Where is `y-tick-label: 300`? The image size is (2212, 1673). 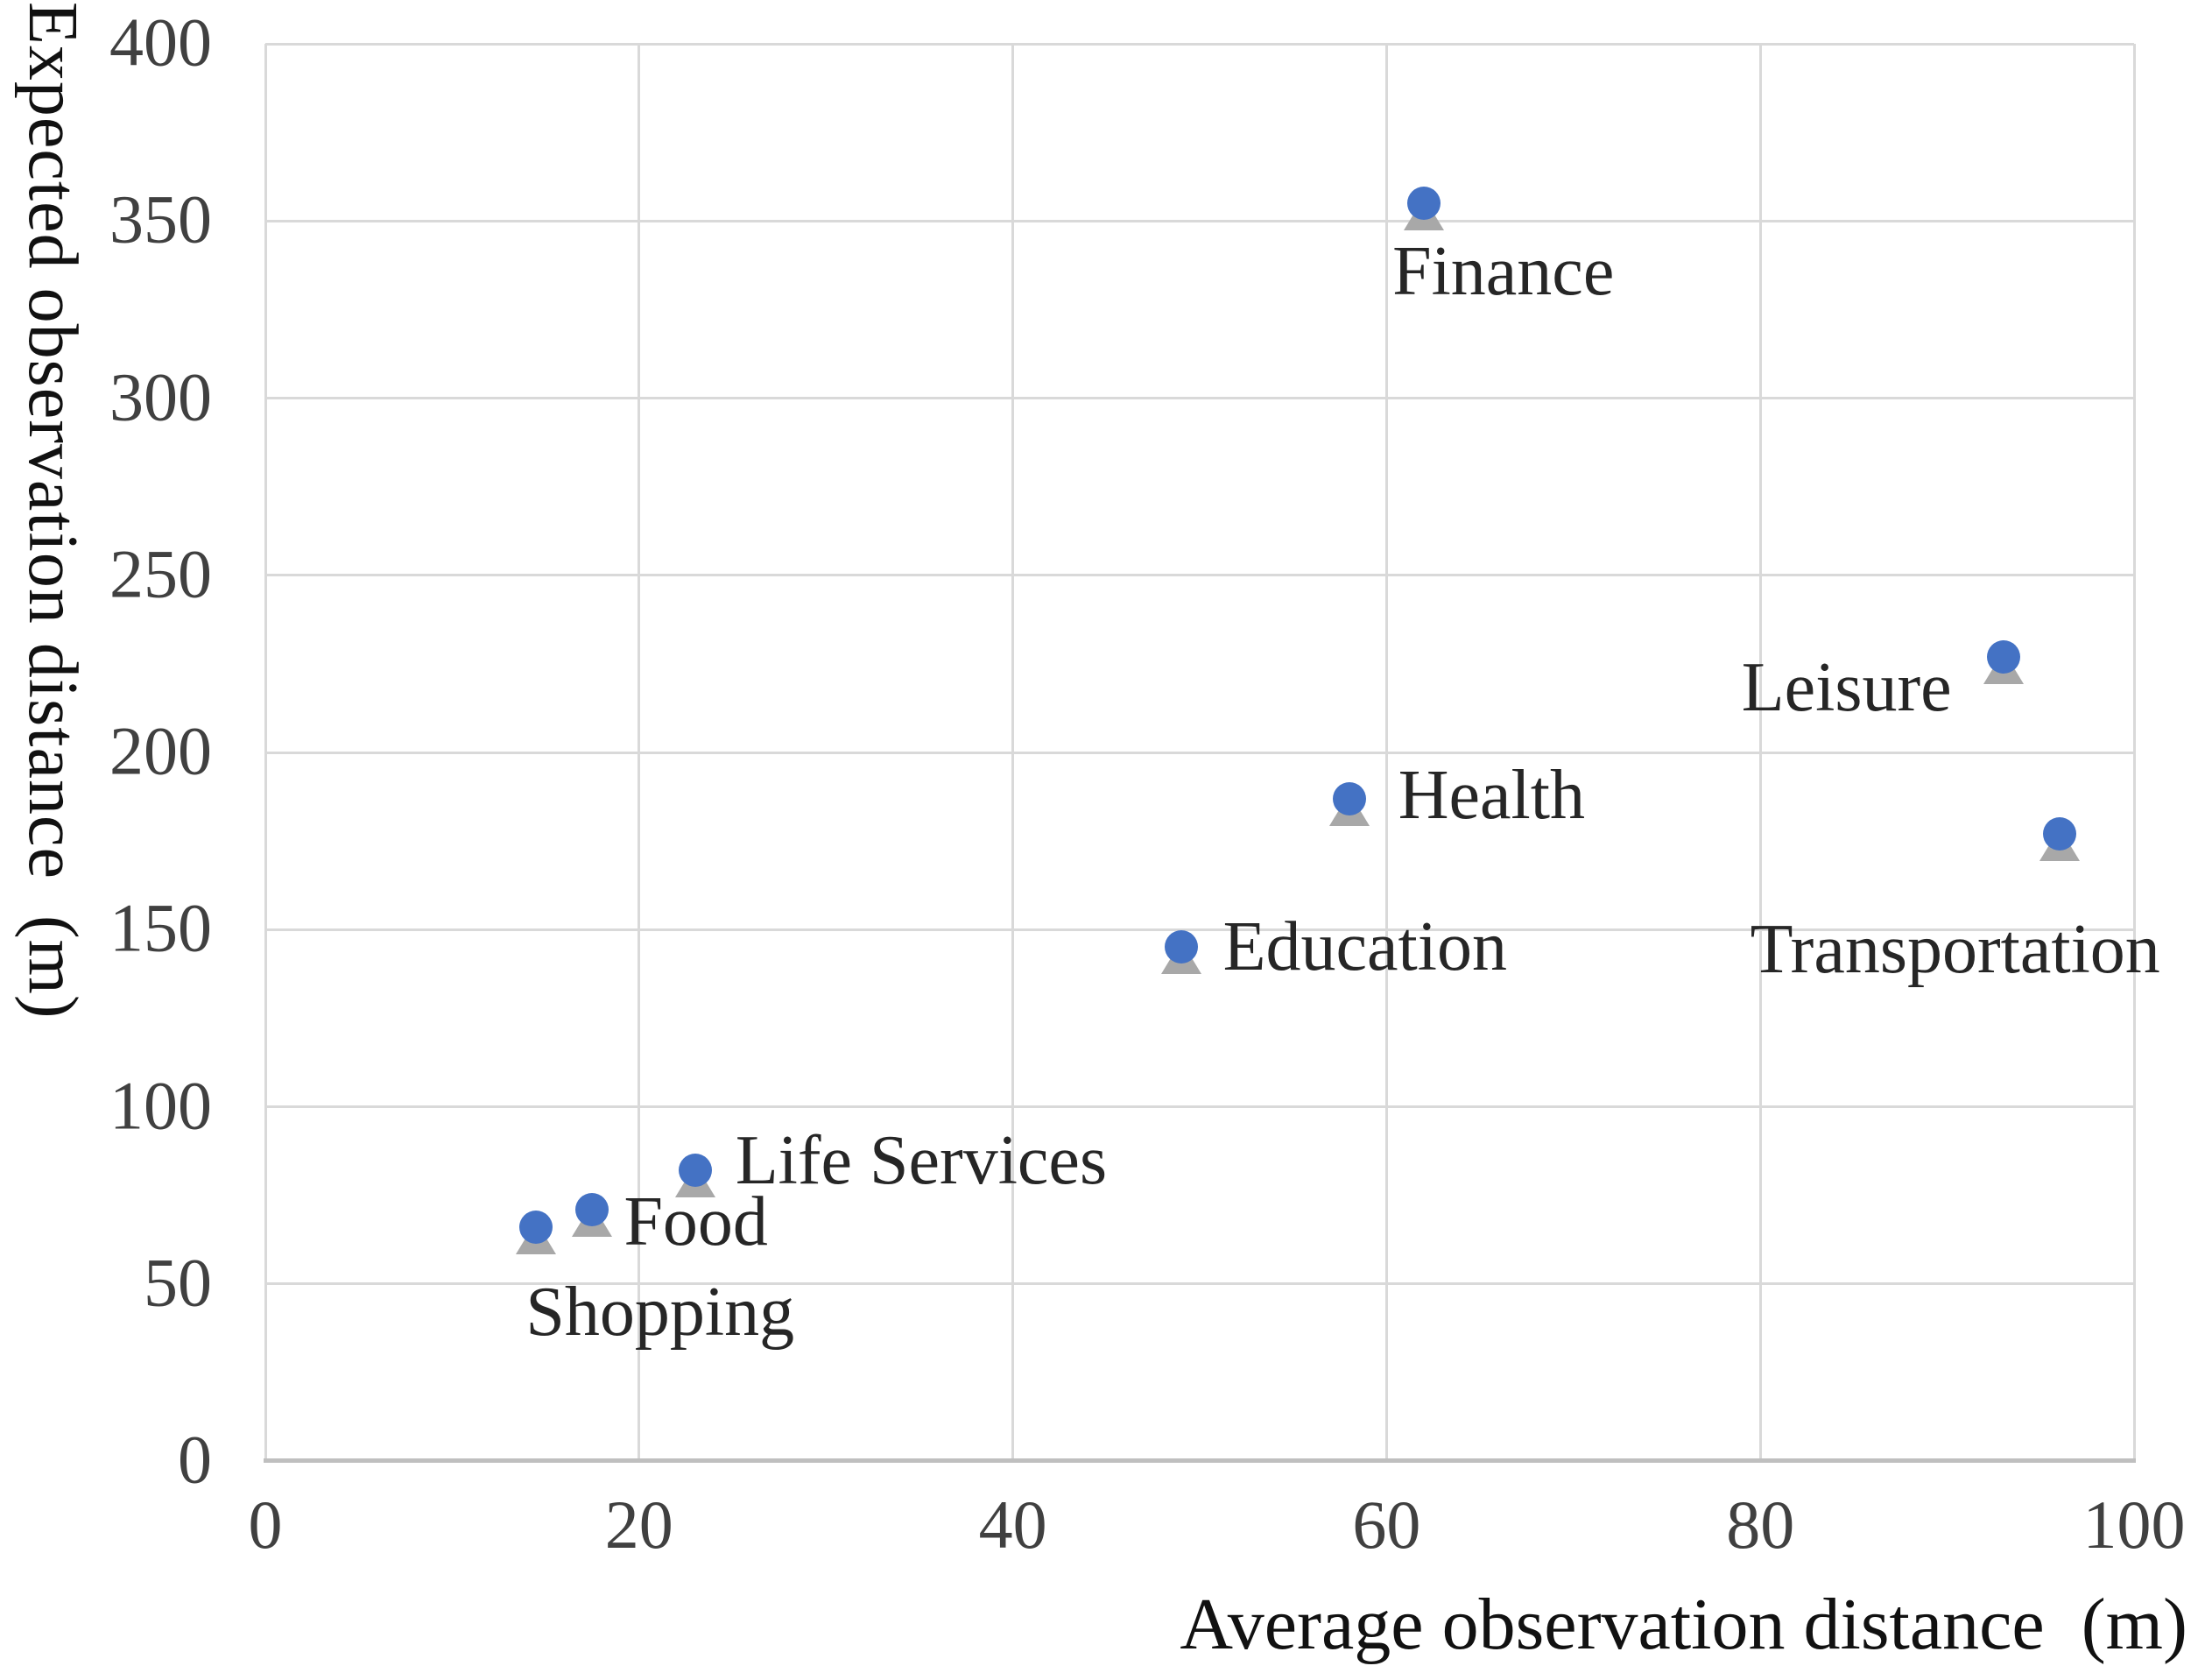 y-tick-label: 300 is located at coordinates (160, 395).